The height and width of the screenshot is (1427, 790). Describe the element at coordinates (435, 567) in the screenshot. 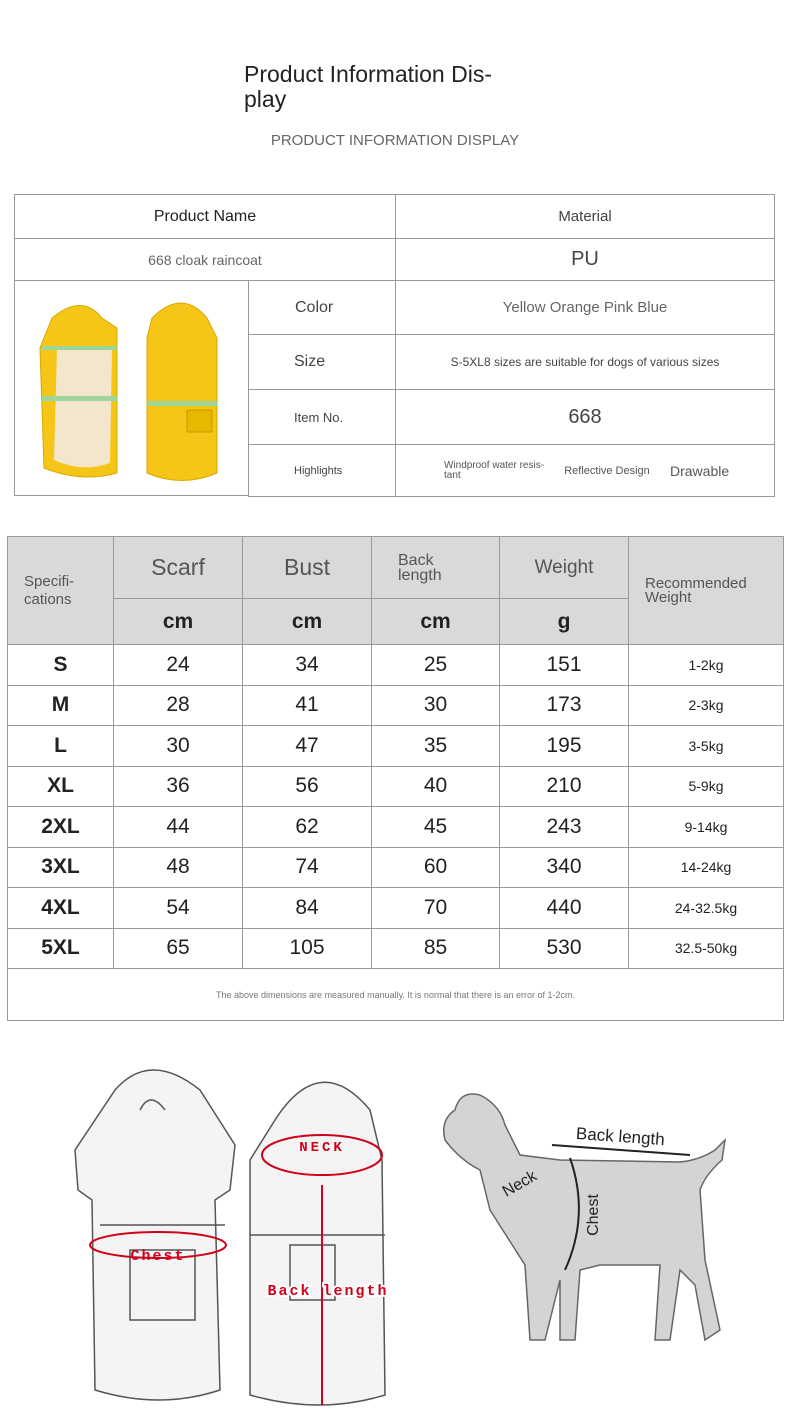

I see `header-back: Back length` at that location.